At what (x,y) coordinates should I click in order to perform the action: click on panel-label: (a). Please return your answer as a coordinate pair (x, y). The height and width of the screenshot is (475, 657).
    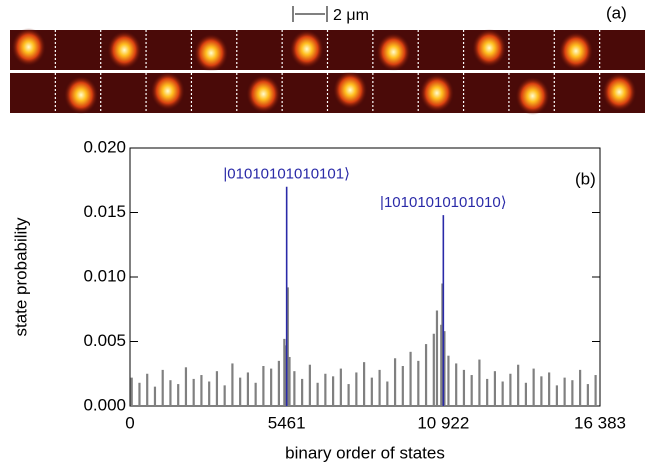
    Looking at the image, I should click on (616, 12).